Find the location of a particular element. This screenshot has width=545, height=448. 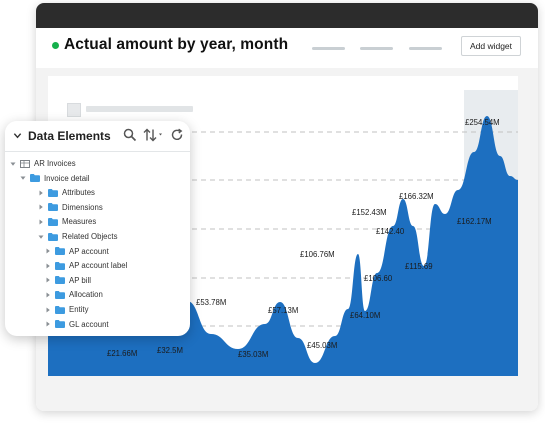

tree-item-label: AR Invoices is located at coordinates (55, 163).